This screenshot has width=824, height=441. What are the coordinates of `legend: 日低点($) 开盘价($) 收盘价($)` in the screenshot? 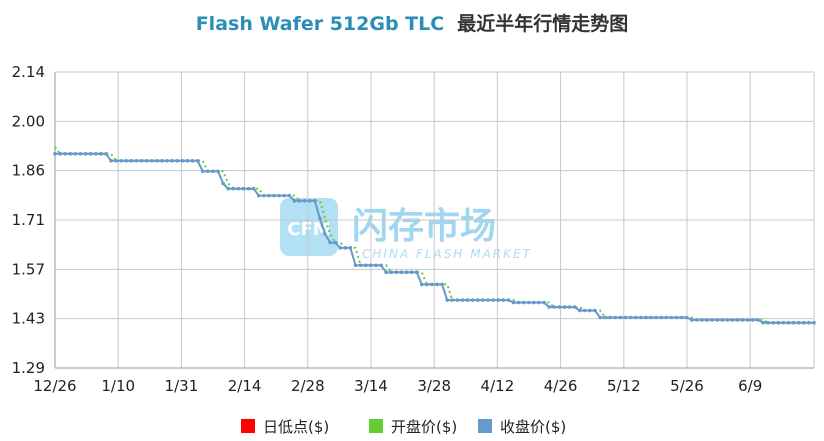 It's located at (403, 427).